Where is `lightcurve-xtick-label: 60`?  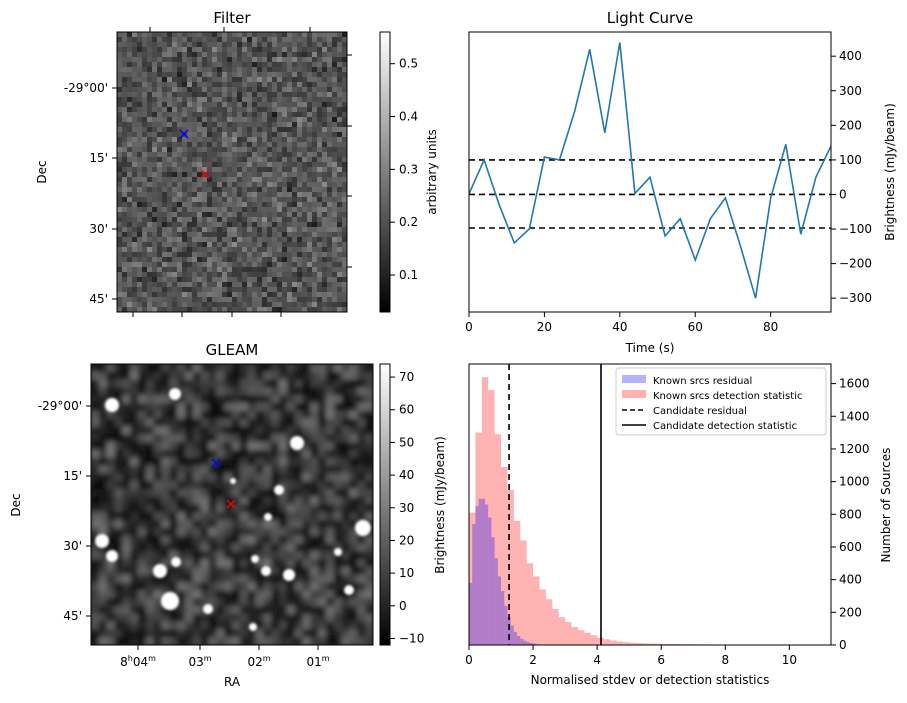
lightcurve-xtick-label: 60 is located at coordinates (695, 327).